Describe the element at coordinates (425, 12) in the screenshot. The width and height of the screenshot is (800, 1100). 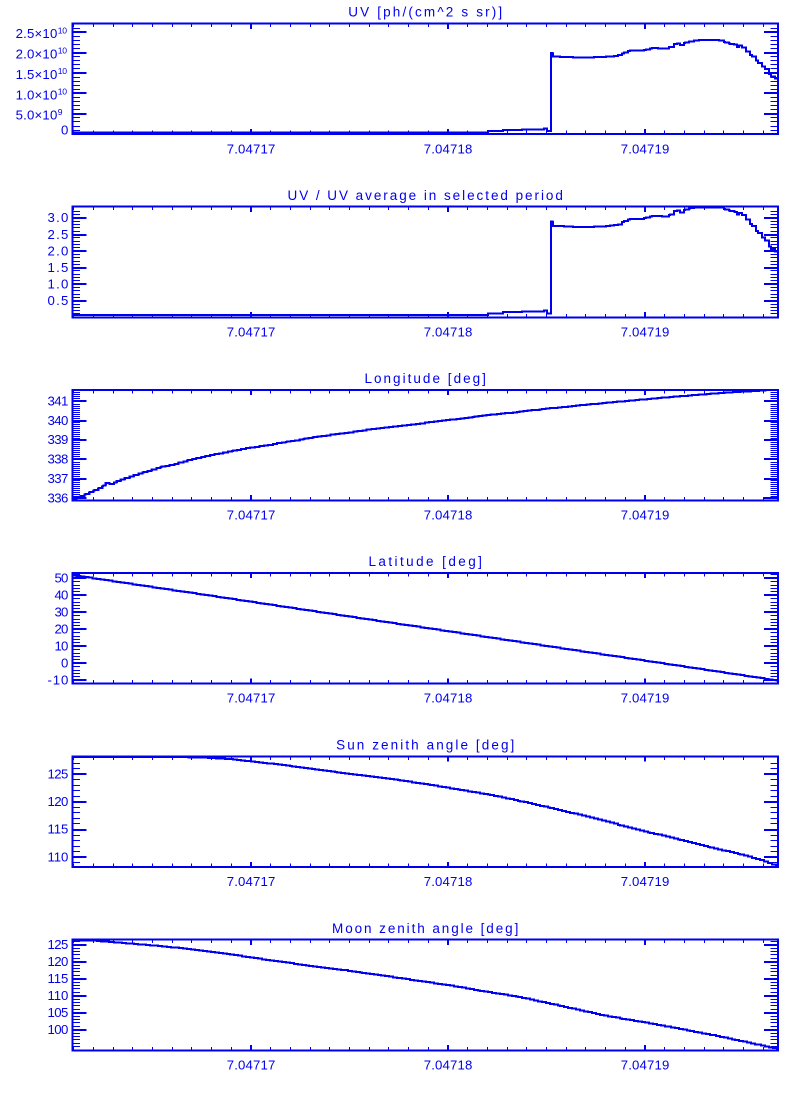
I see `svg-text: UV [ph/(cm^2 s sr)]` at that location.